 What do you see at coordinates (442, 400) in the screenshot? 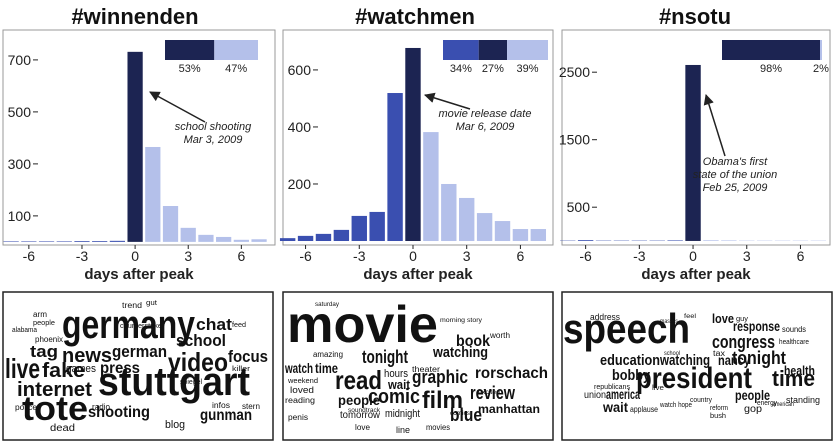
I see `word: film` at bounding box center [442, 400].